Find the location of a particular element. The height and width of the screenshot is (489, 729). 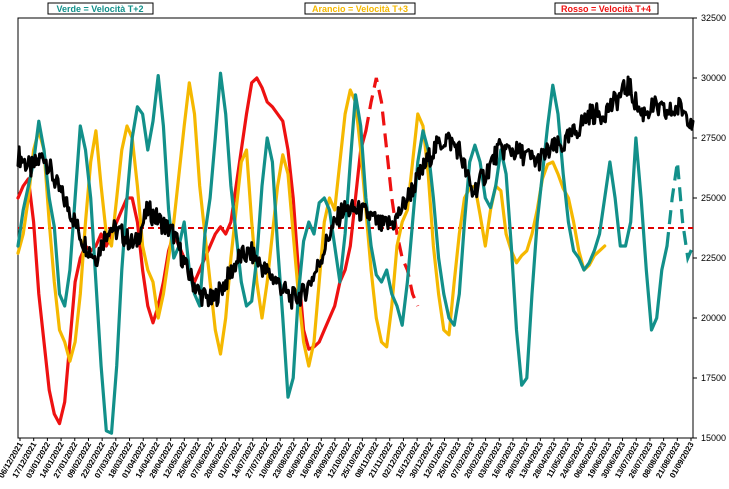

legend-green-label: Verde = Velocità T+2 is located at coordinates (99, 9).